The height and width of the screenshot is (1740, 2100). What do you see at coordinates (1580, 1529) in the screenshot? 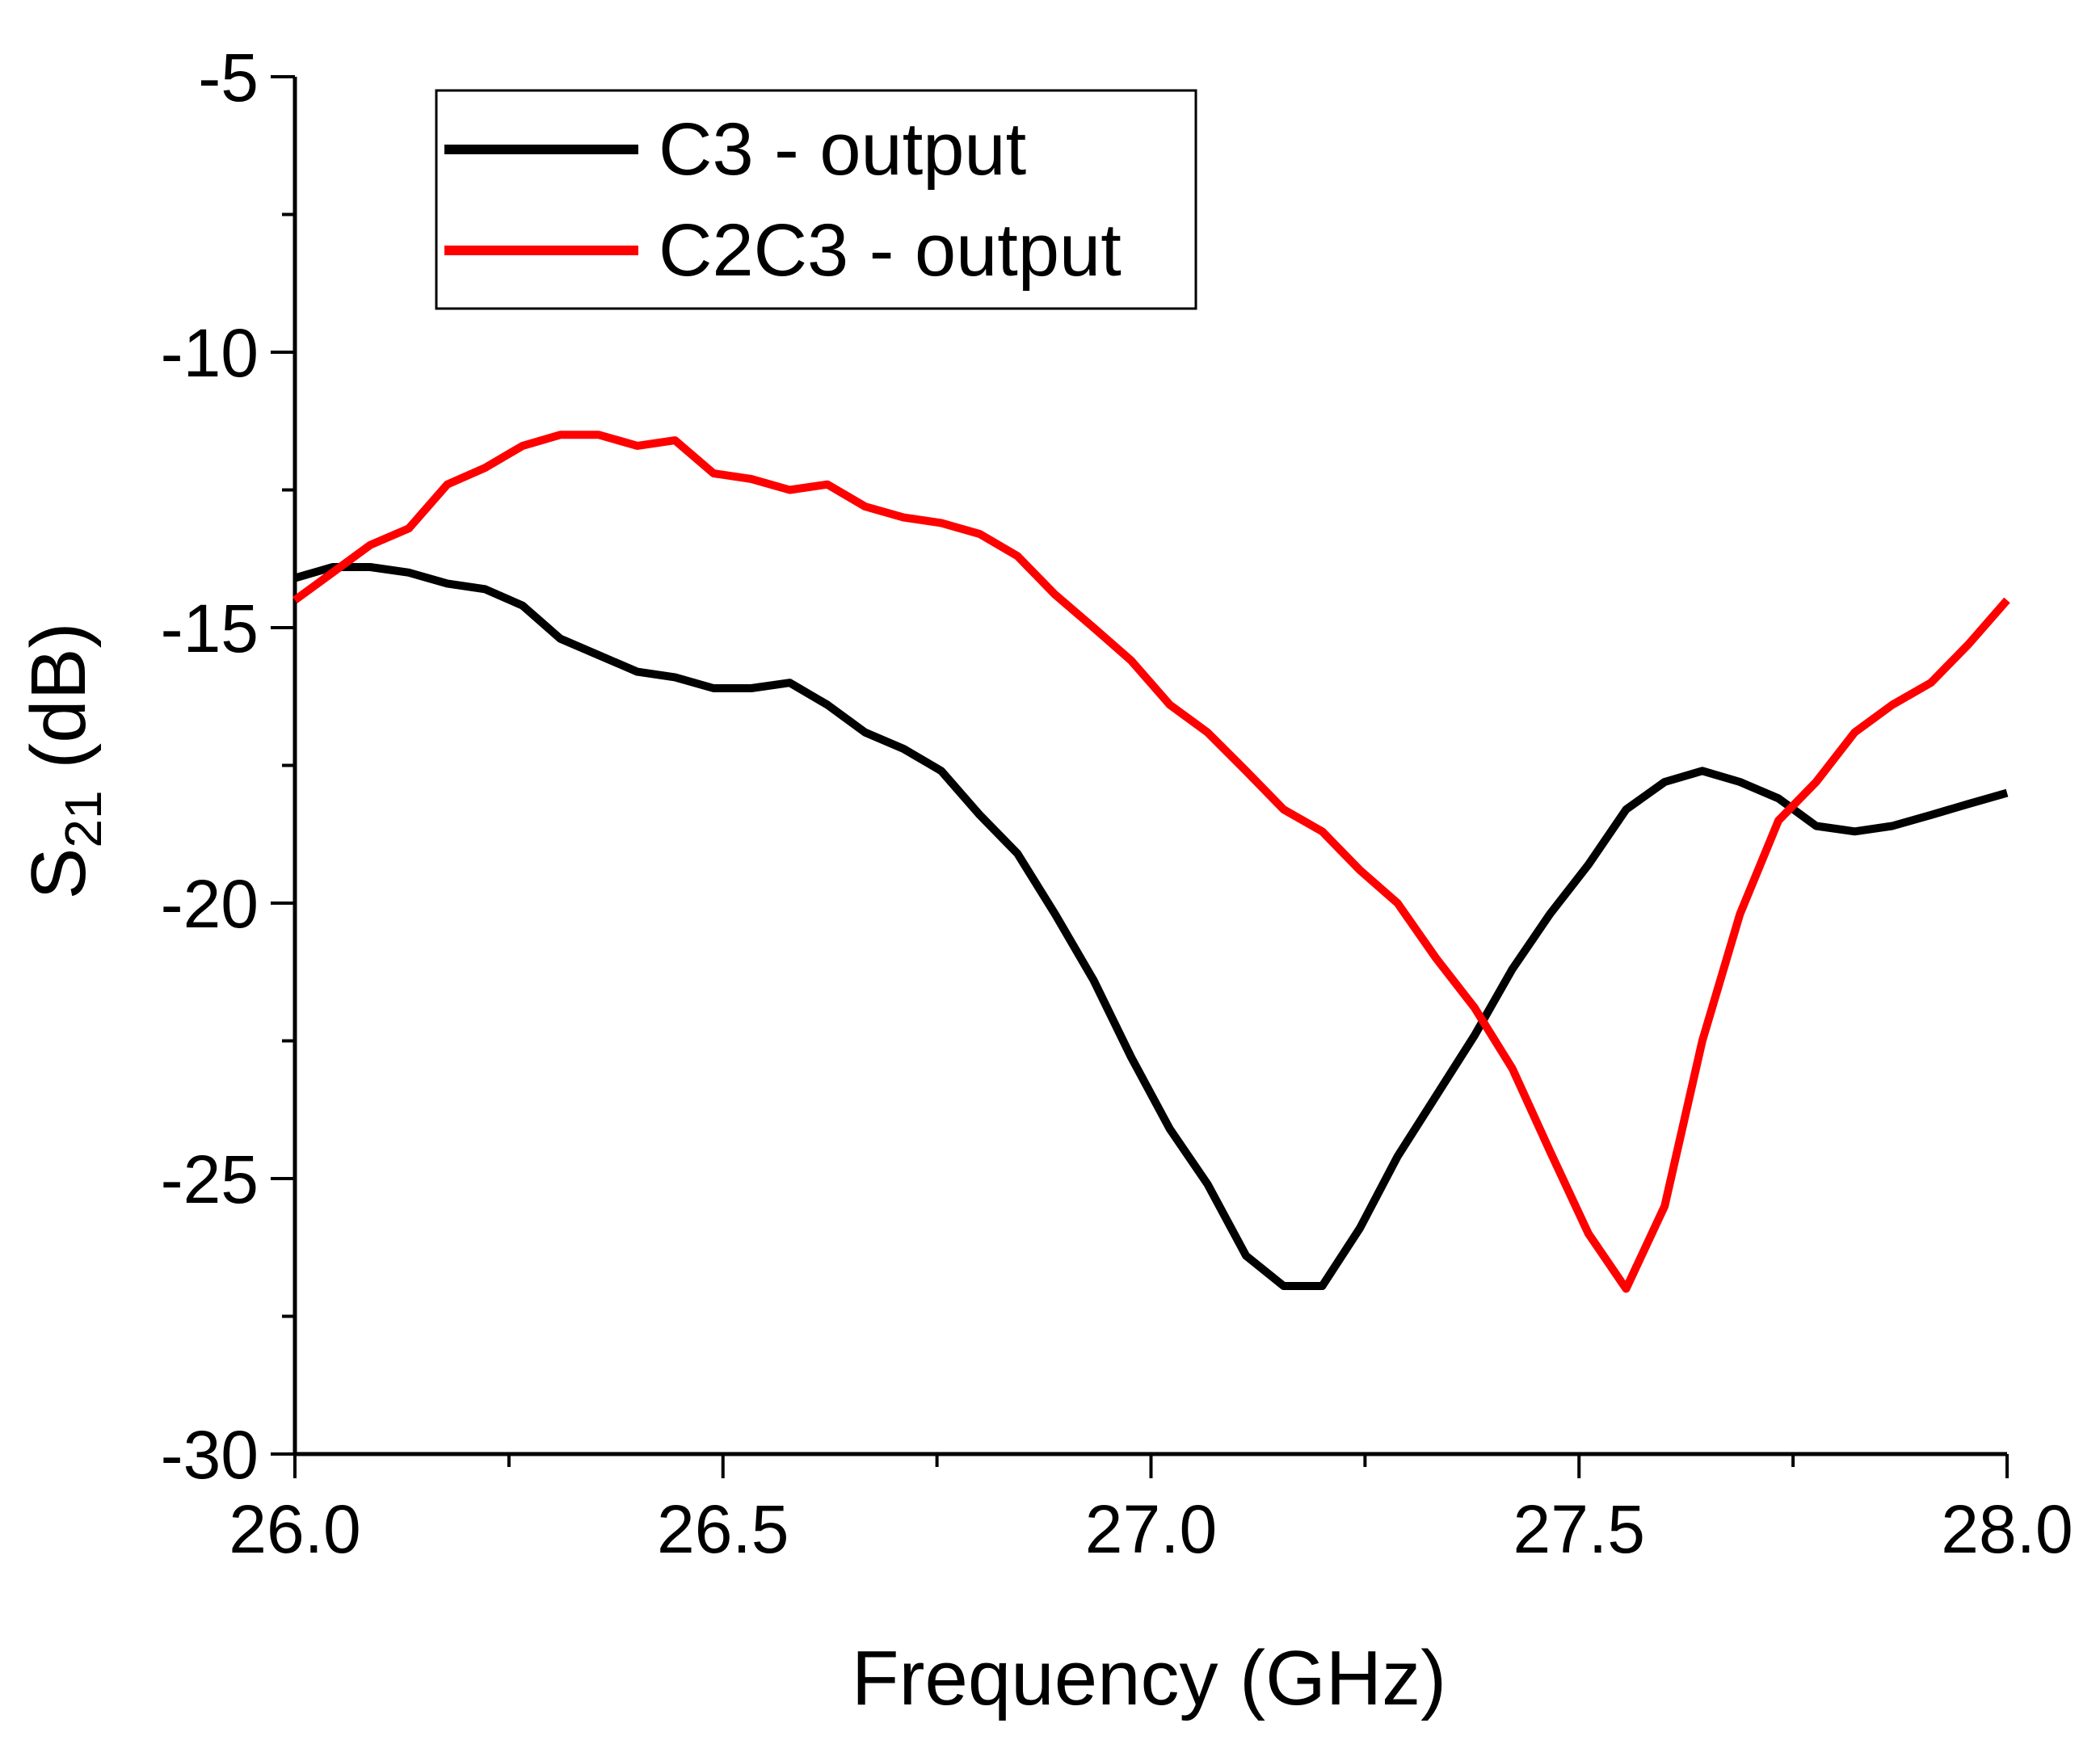
I see `x-tick-label: 27.5` at bounding box center [1580, 1529].